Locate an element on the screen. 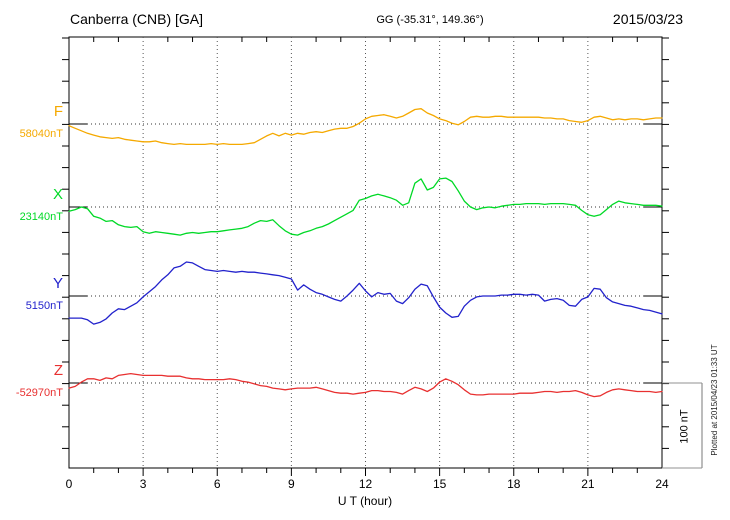 Image resolution: width=730 pixels, height=520 pixels. x-axis-title: U T (hour) is located at coordinates (365, 501).